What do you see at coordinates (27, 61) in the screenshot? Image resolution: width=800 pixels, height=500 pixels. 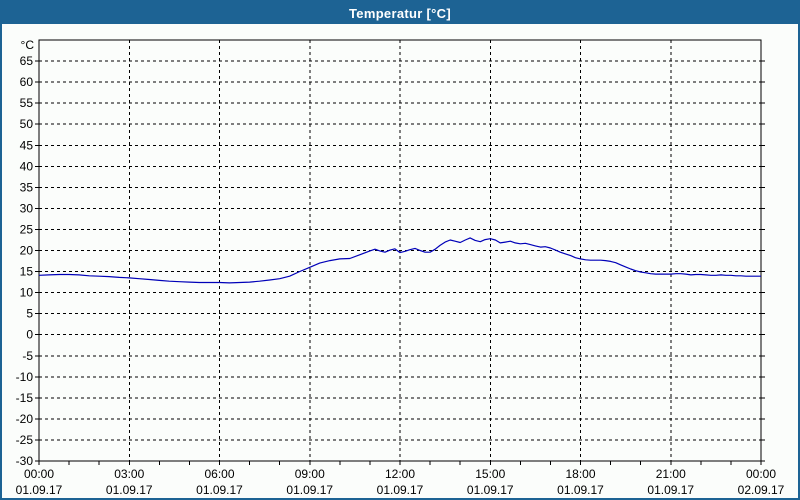 I see `y-tick-label: 65` at bounding box center [27, 61].